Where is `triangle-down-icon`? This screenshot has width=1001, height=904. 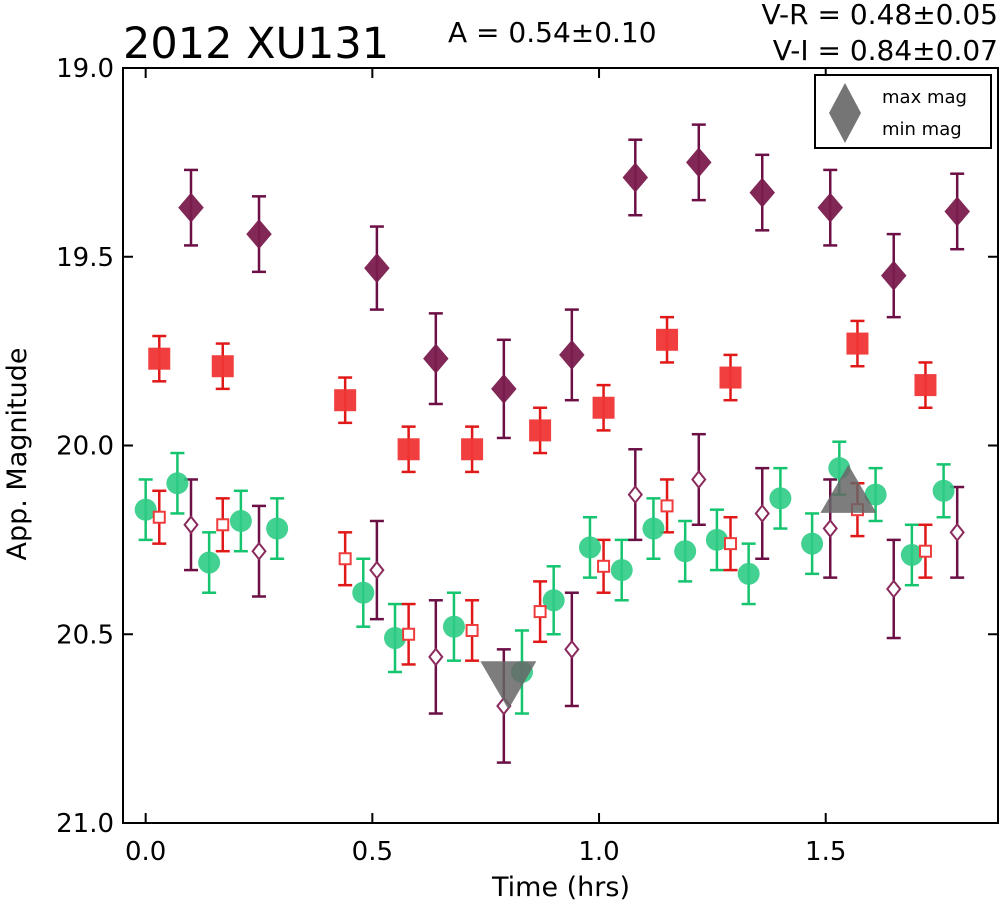 triangle-down-icon is located at coordinates (845, 128).